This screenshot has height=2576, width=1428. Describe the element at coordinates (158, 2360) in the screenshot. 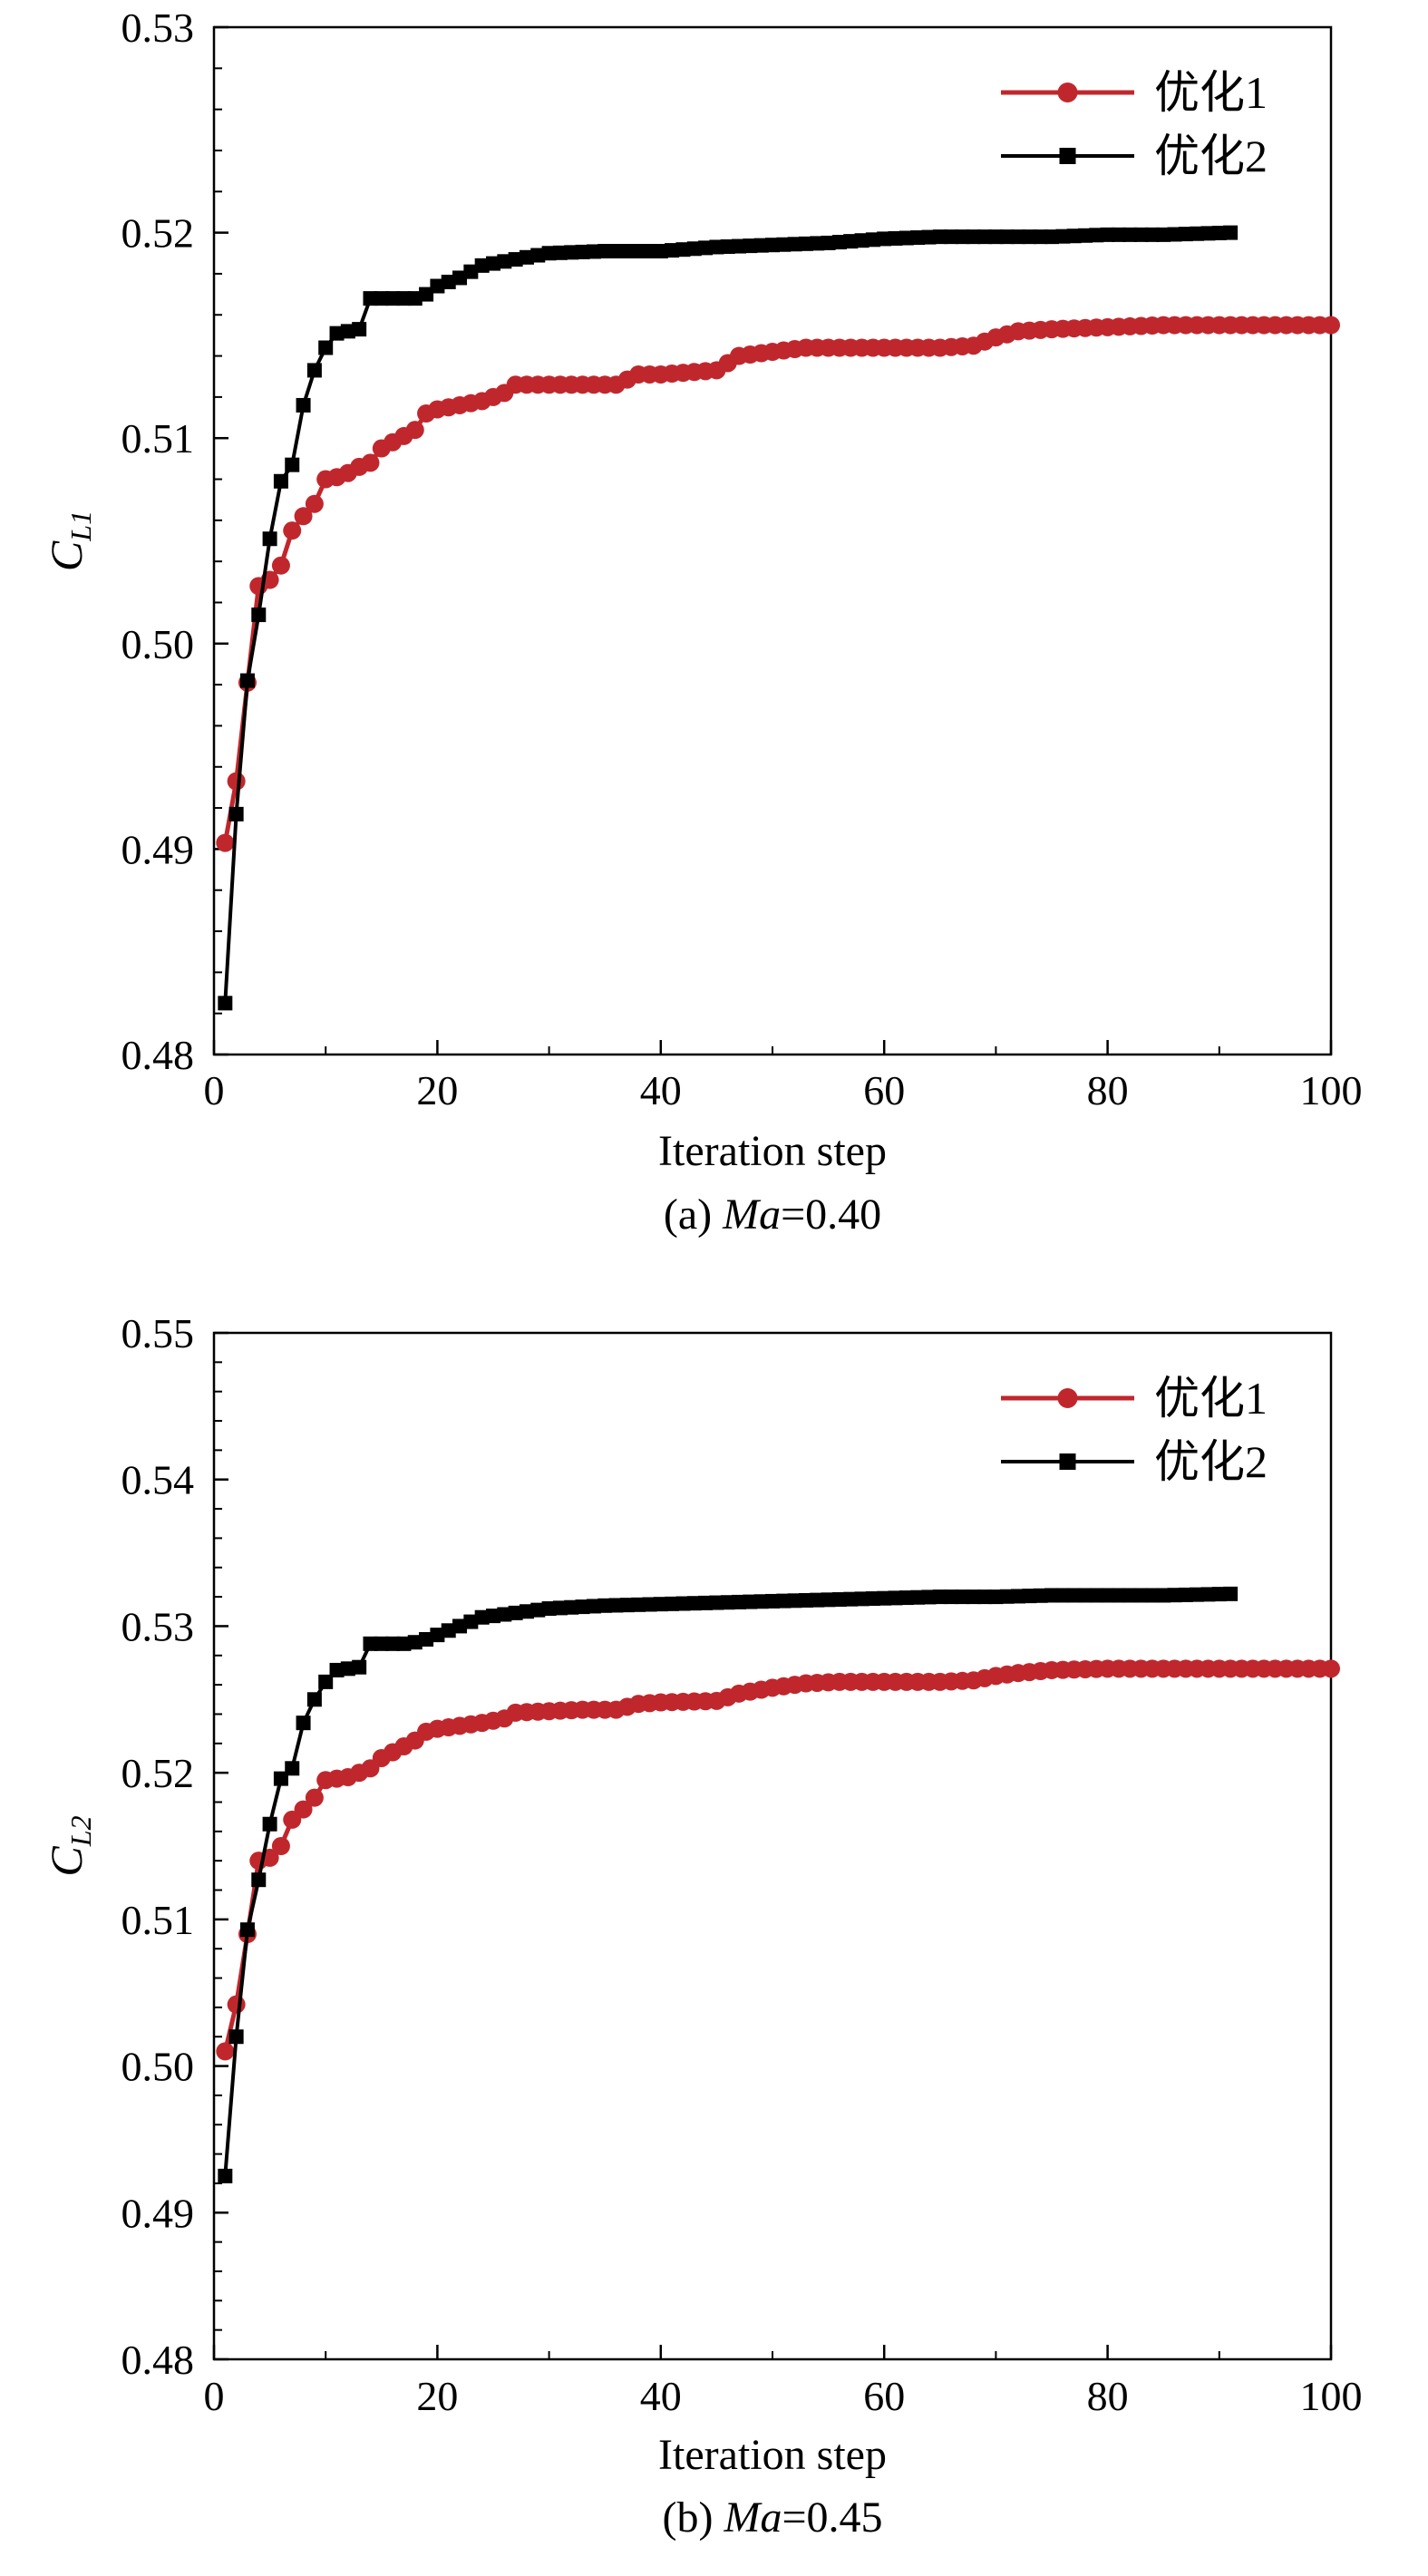

I see `y-tick-label: 0.48` at that location.